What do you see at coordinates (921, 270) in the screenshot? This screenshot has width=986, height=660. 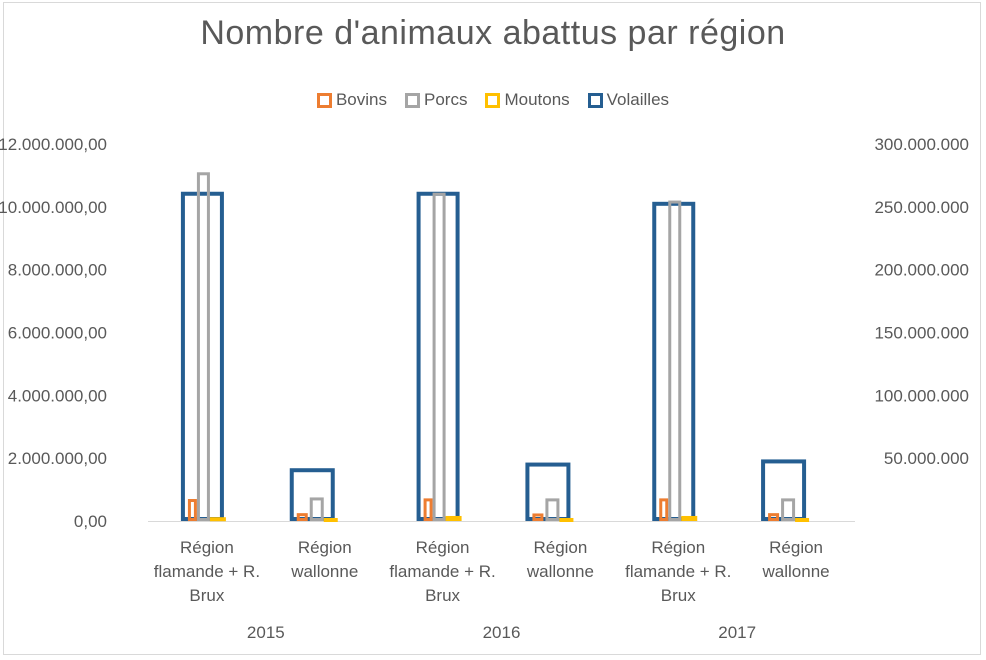 I see `right-axis-tick-label: 200.000.000` at bounding box center [921, 270].